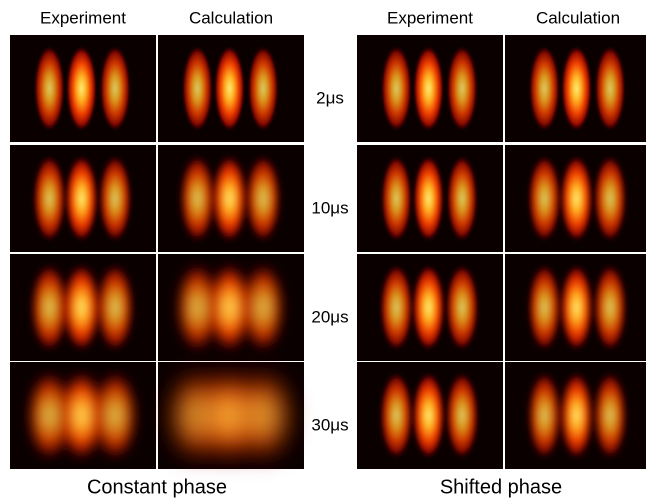 This screenshot has width=646, height=502. Describe the element at coordinates (329, 317) in the screenshot. I see `row-label: 20μs` at that location.